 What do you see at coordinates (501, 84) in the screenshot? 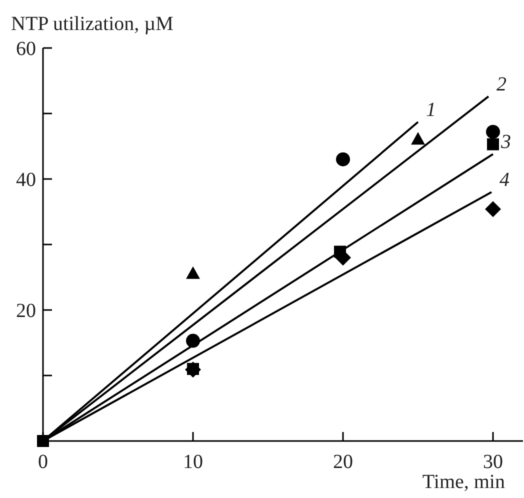
I see `series-label: 2` at bounding box center [501, 84].